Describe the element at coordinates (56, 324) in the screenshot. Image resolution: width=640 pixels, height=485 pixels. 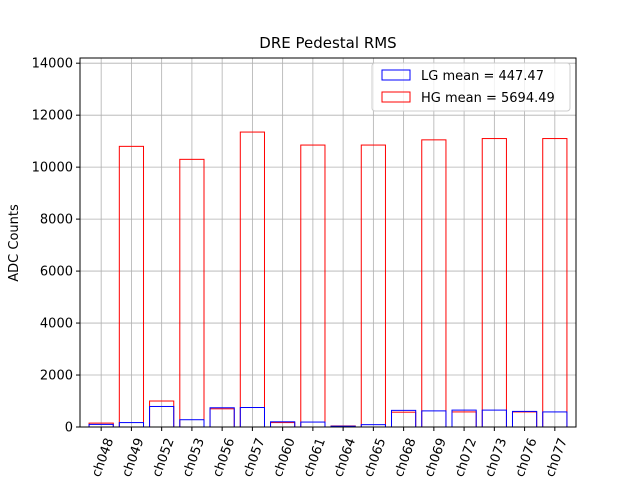
I see `y-tick-label: 4000` at that location.